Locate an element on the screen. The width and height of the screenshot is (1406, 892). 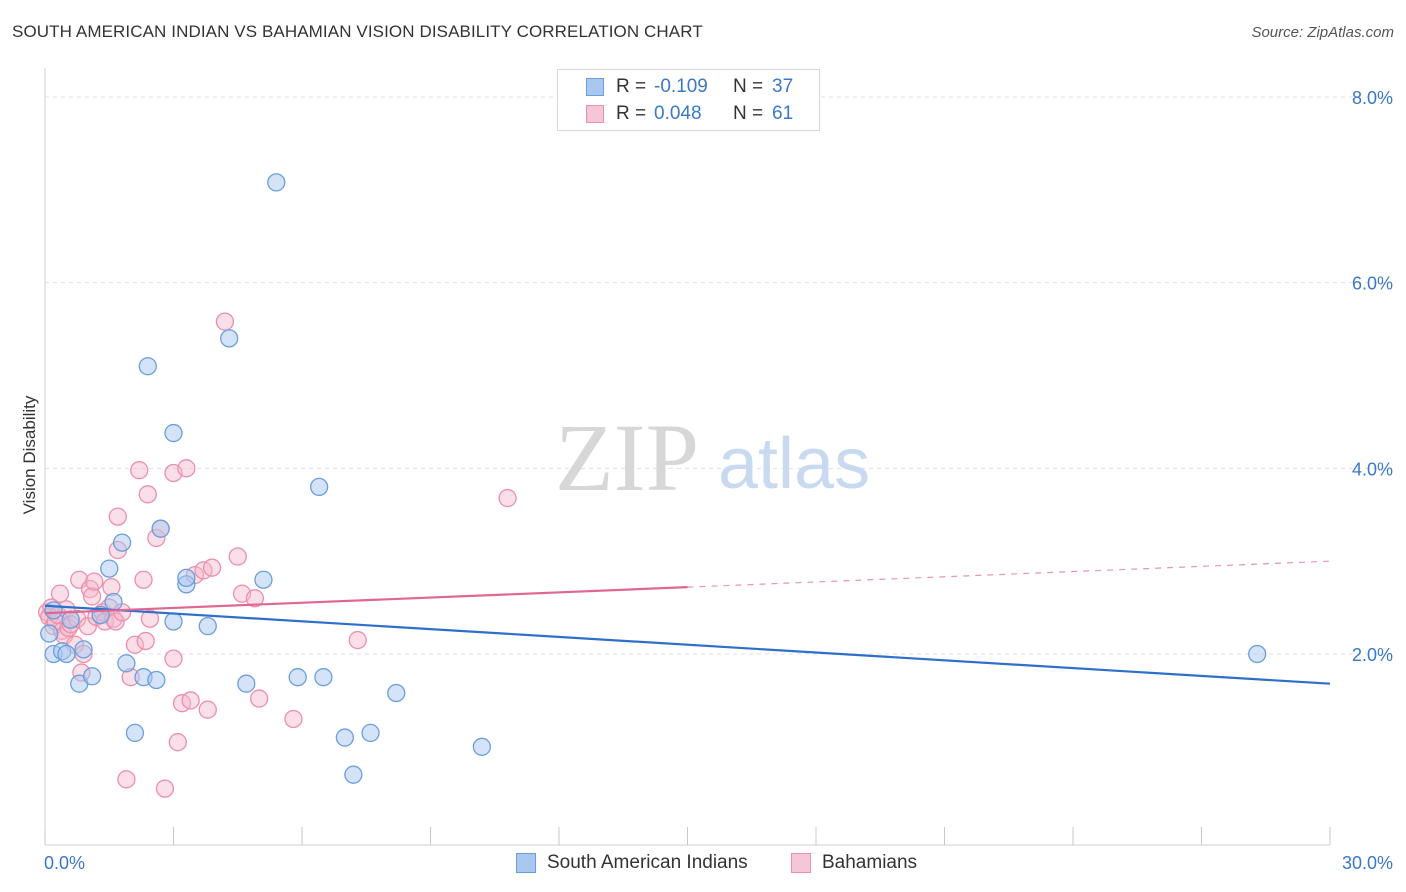
legend-n-value: 37 is located at coordinates (783, 86).